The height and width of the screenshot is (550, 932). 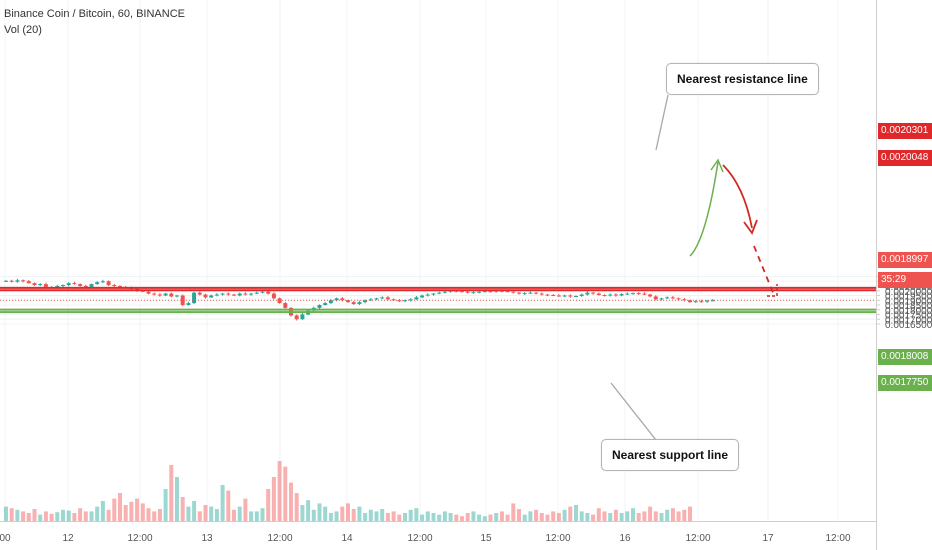 I want to click on bearish-projection-arc, so click(x=737, y=196).